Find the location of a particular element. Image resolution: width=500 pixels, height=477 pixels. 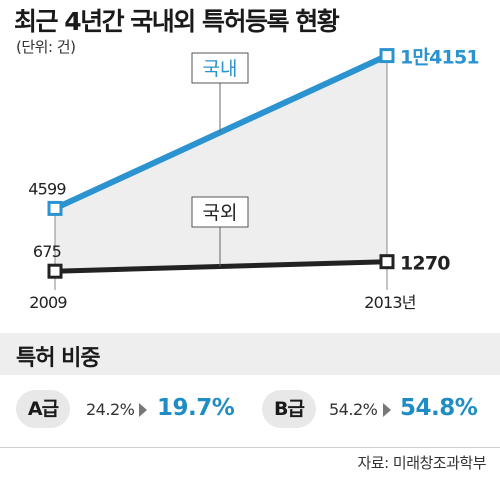

grade-b-old-value: 54.2% is located at coordinates (353, 409).